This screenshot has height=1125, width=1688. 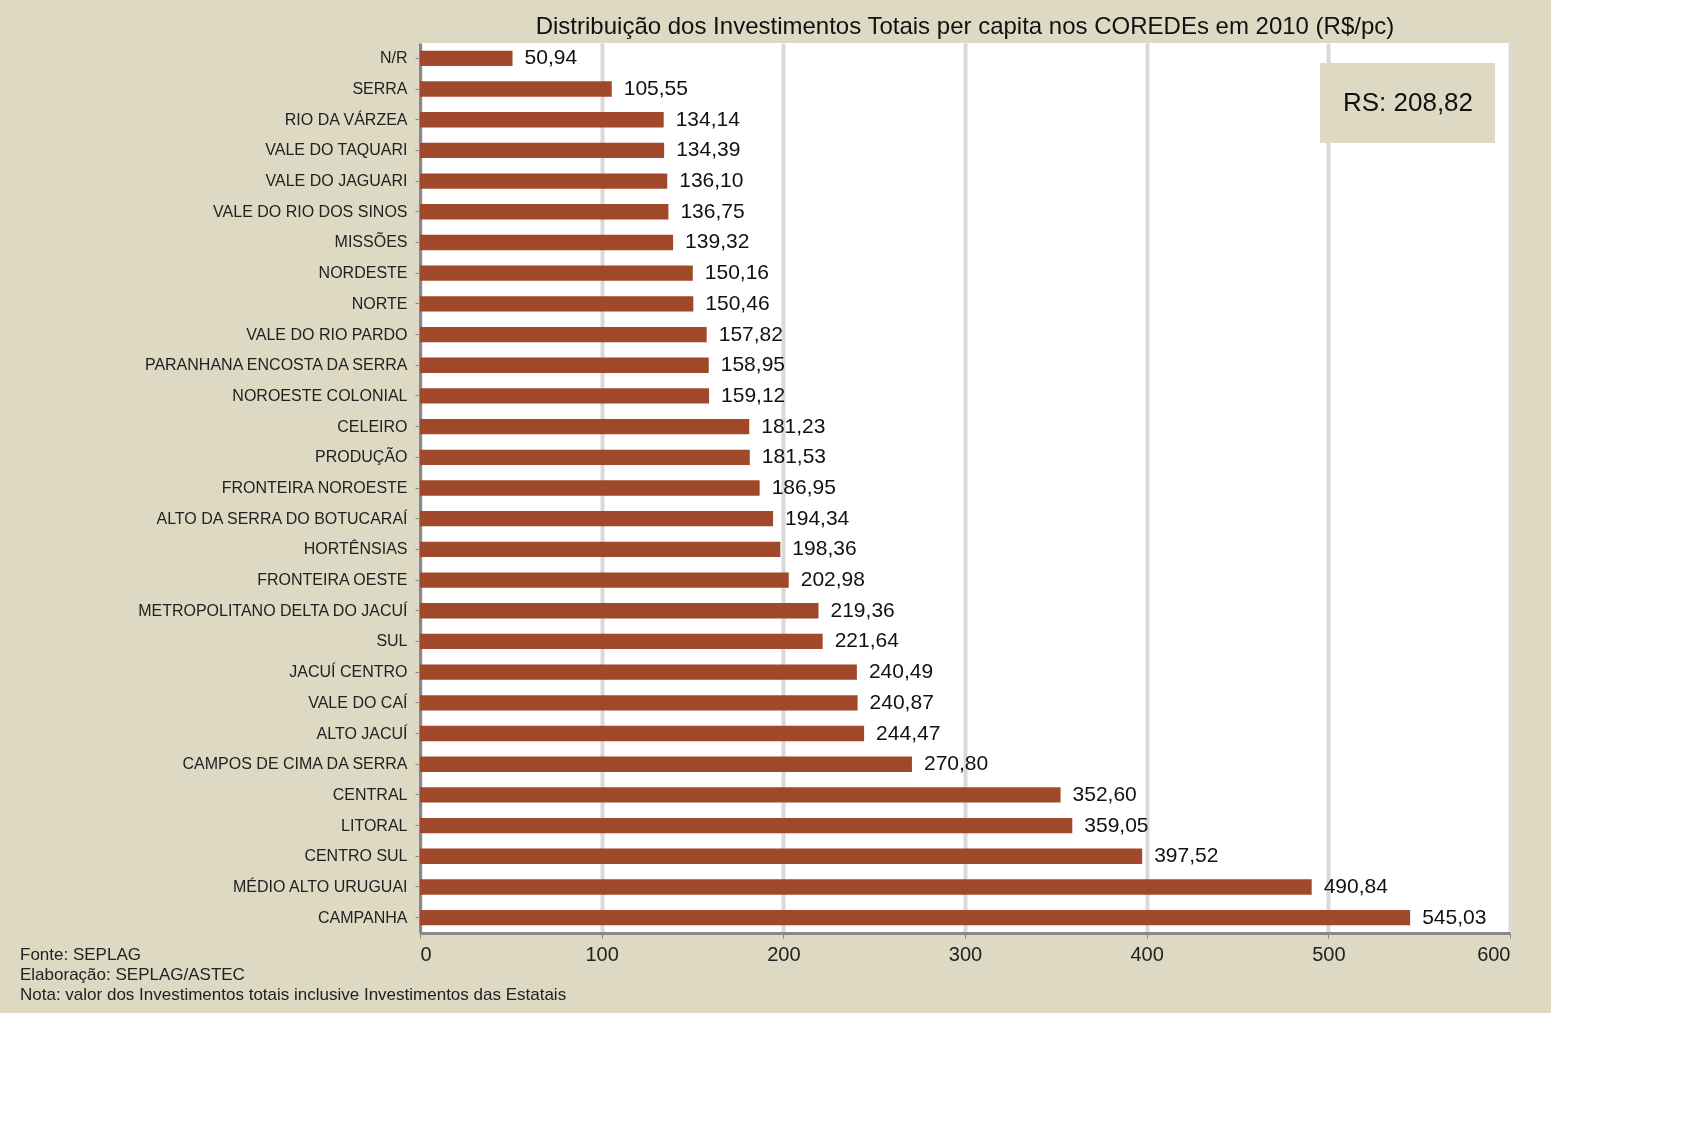 What do you see at coordinates (862, 609) in the screenshot?
I see `data-label: 219,36` at bounding box center [862, 609].